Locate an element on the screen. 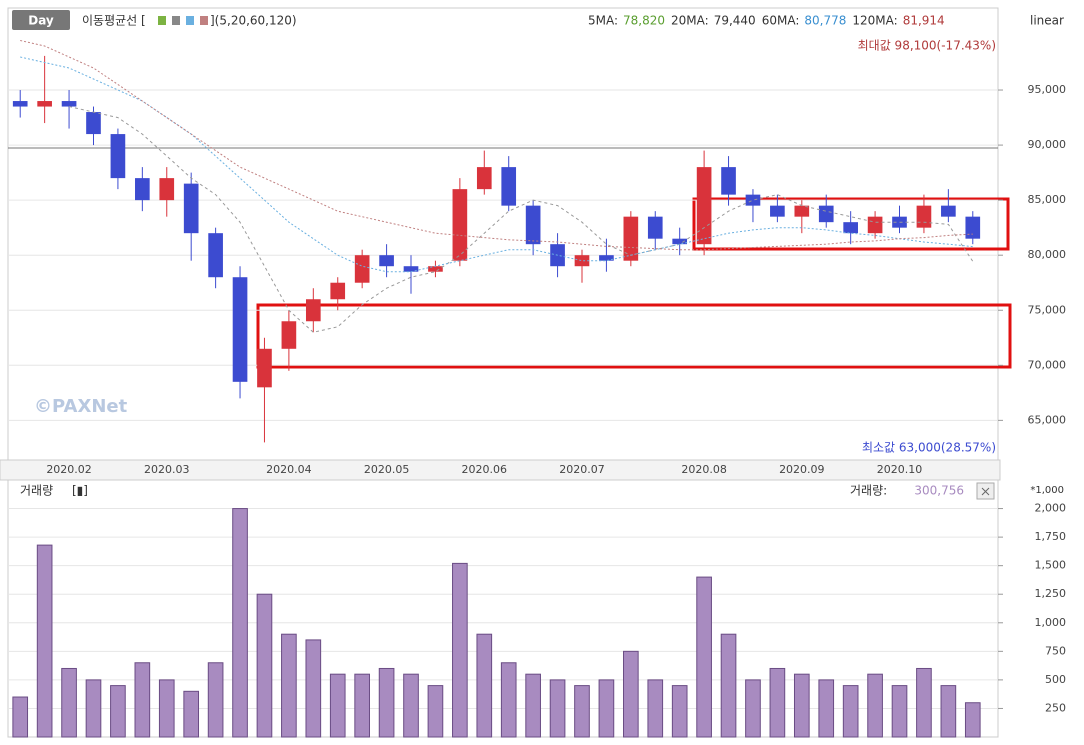 The image size is (1084, 745). ma-legend-name: 120MA: is located at coordinates (874, 21).